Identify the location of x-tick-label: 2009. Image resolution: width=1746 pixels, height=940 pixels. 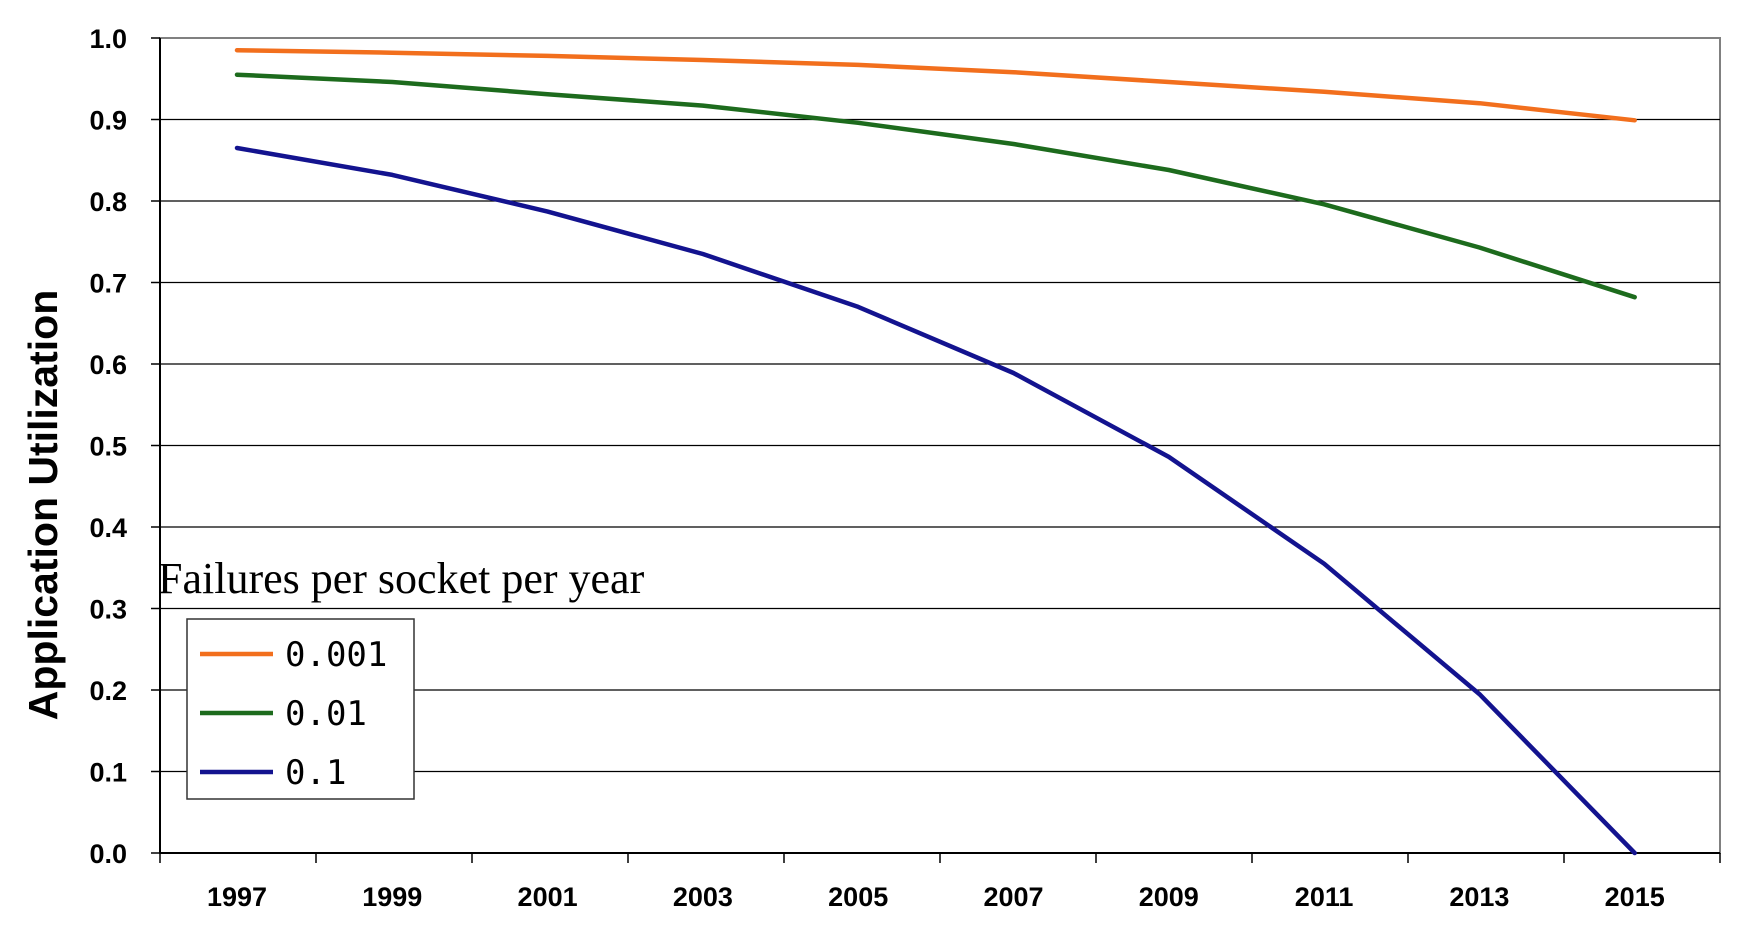
(1169, 897).